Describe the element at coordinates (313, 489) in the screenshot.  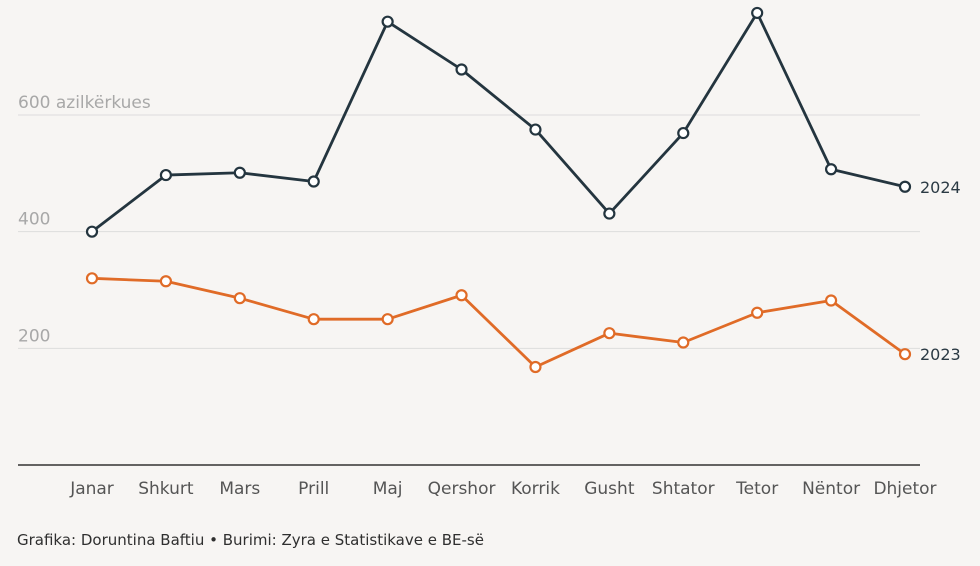
I see `x-tick-label: Prill` at that location.